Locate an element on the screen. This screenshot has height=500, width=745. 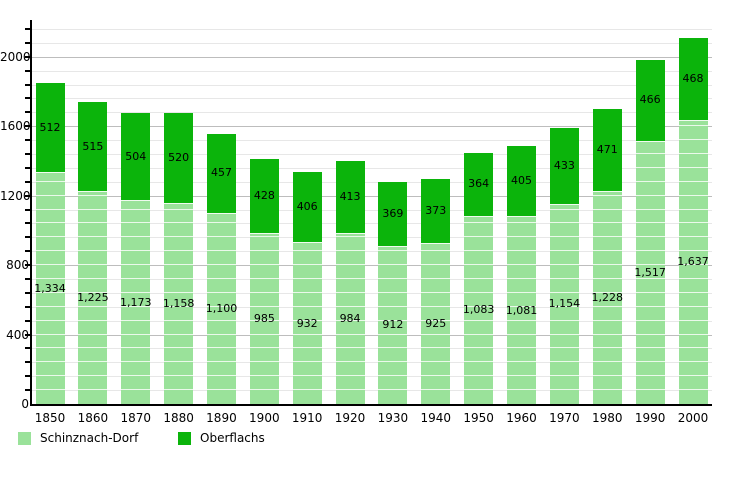
y-axis-label: 400 is located at coordinates (17, 334).